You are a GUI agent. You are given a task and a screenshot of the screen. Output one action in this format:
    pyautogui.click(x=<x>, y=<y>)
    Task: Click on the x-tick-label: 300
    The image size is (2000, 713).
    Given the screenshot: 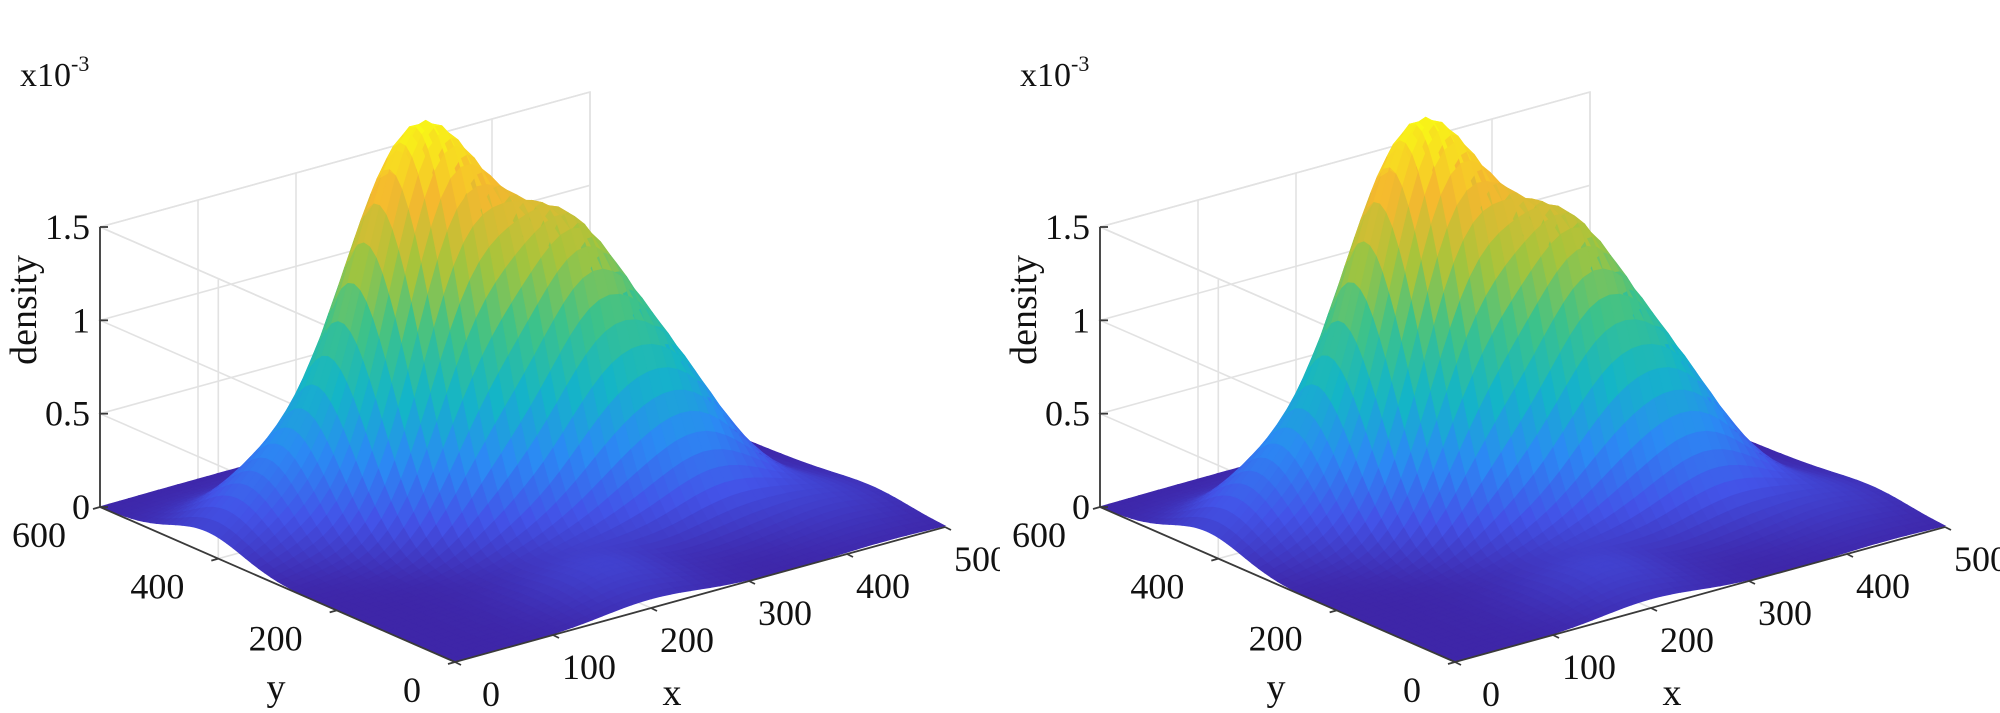 What is the action you would take?
    pyautogui.click(x=785, y=613)
    